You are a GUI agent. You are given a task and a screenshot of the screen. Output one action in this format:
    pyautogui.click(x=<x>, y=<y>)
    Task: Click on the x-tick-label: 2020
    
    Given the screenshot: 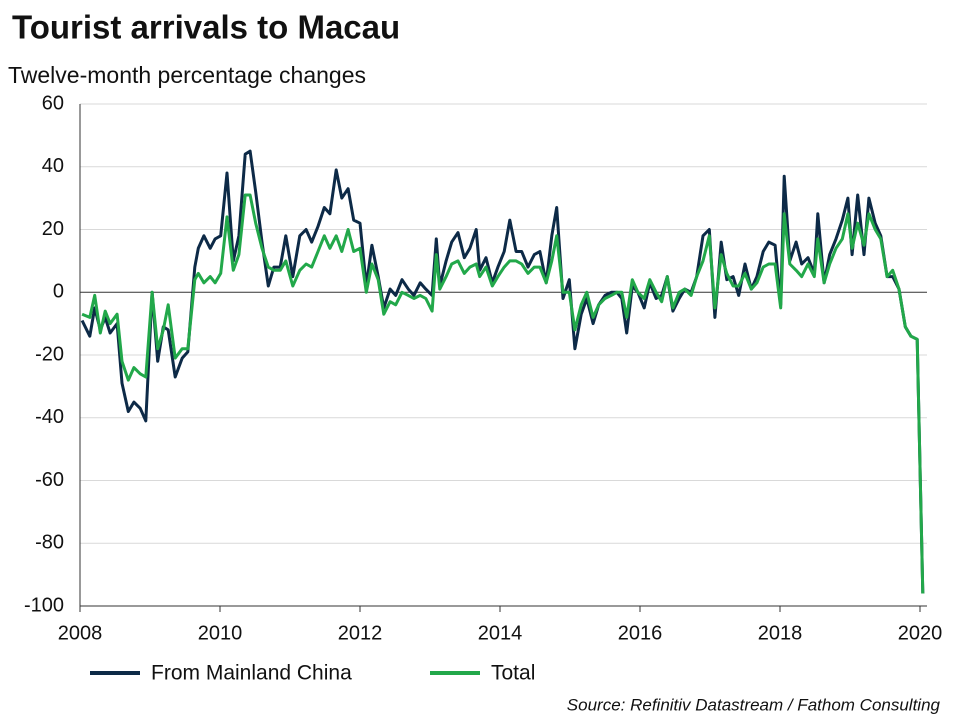 What is the action you would take?
    pyautogui.click(x=920, y=633)
    